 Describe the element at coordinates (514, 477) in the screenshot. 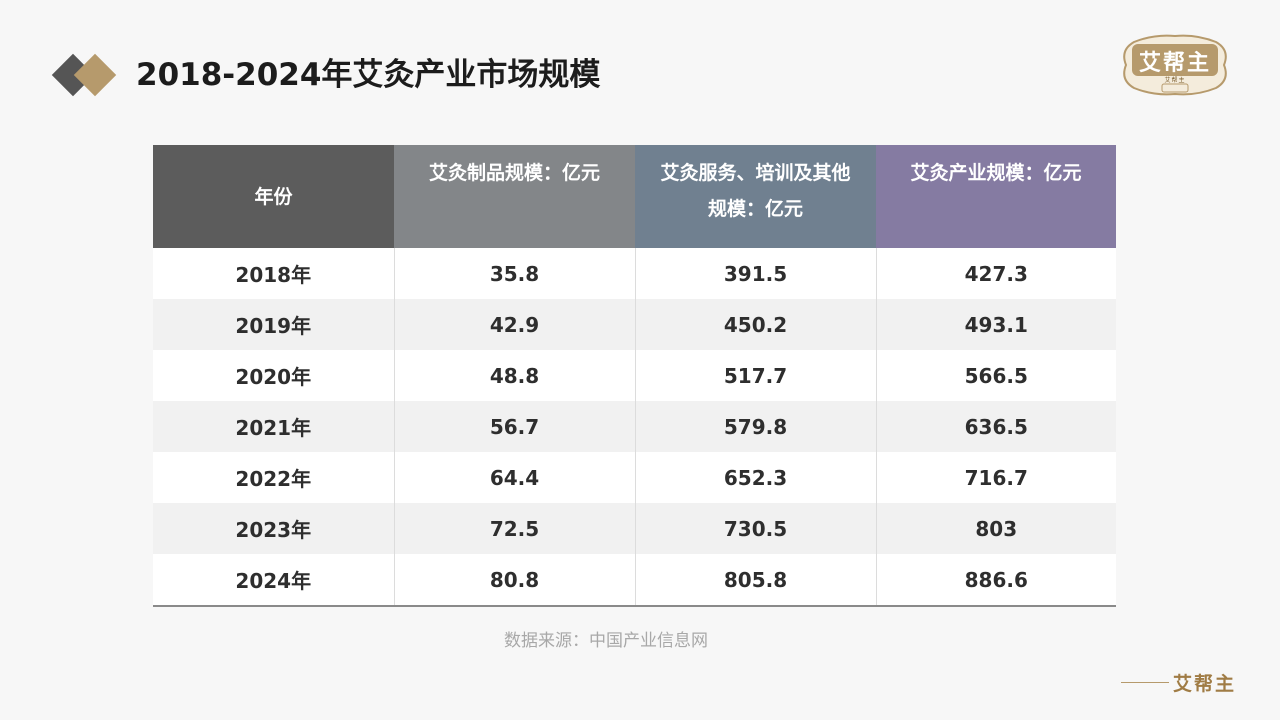

I see `products-cell: 64.4` at that location.